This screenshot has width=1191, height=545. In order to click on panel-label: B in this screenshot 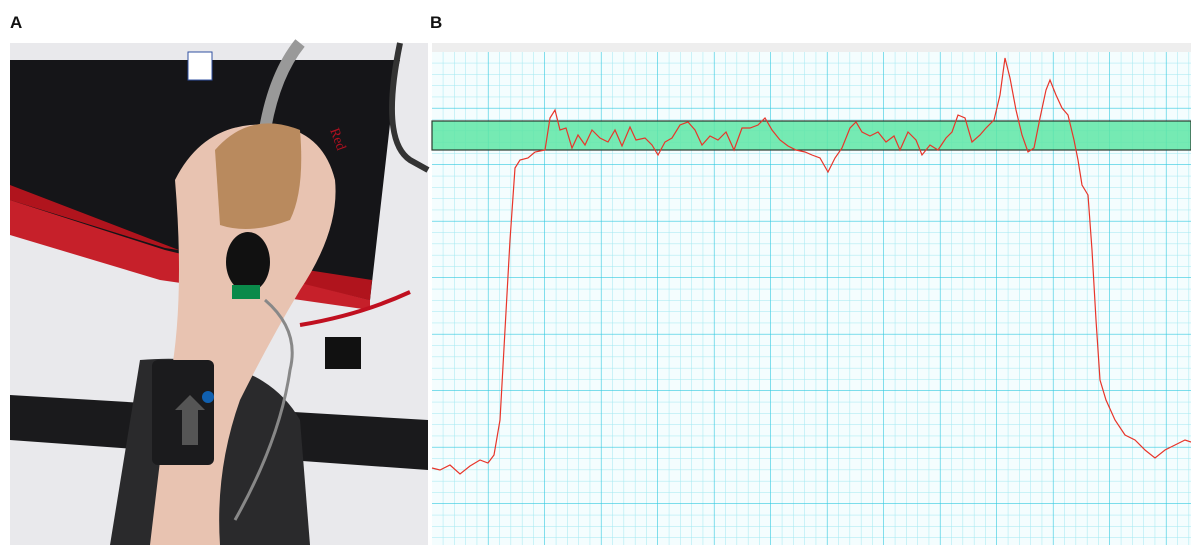, I will do `click(436, 22)`.